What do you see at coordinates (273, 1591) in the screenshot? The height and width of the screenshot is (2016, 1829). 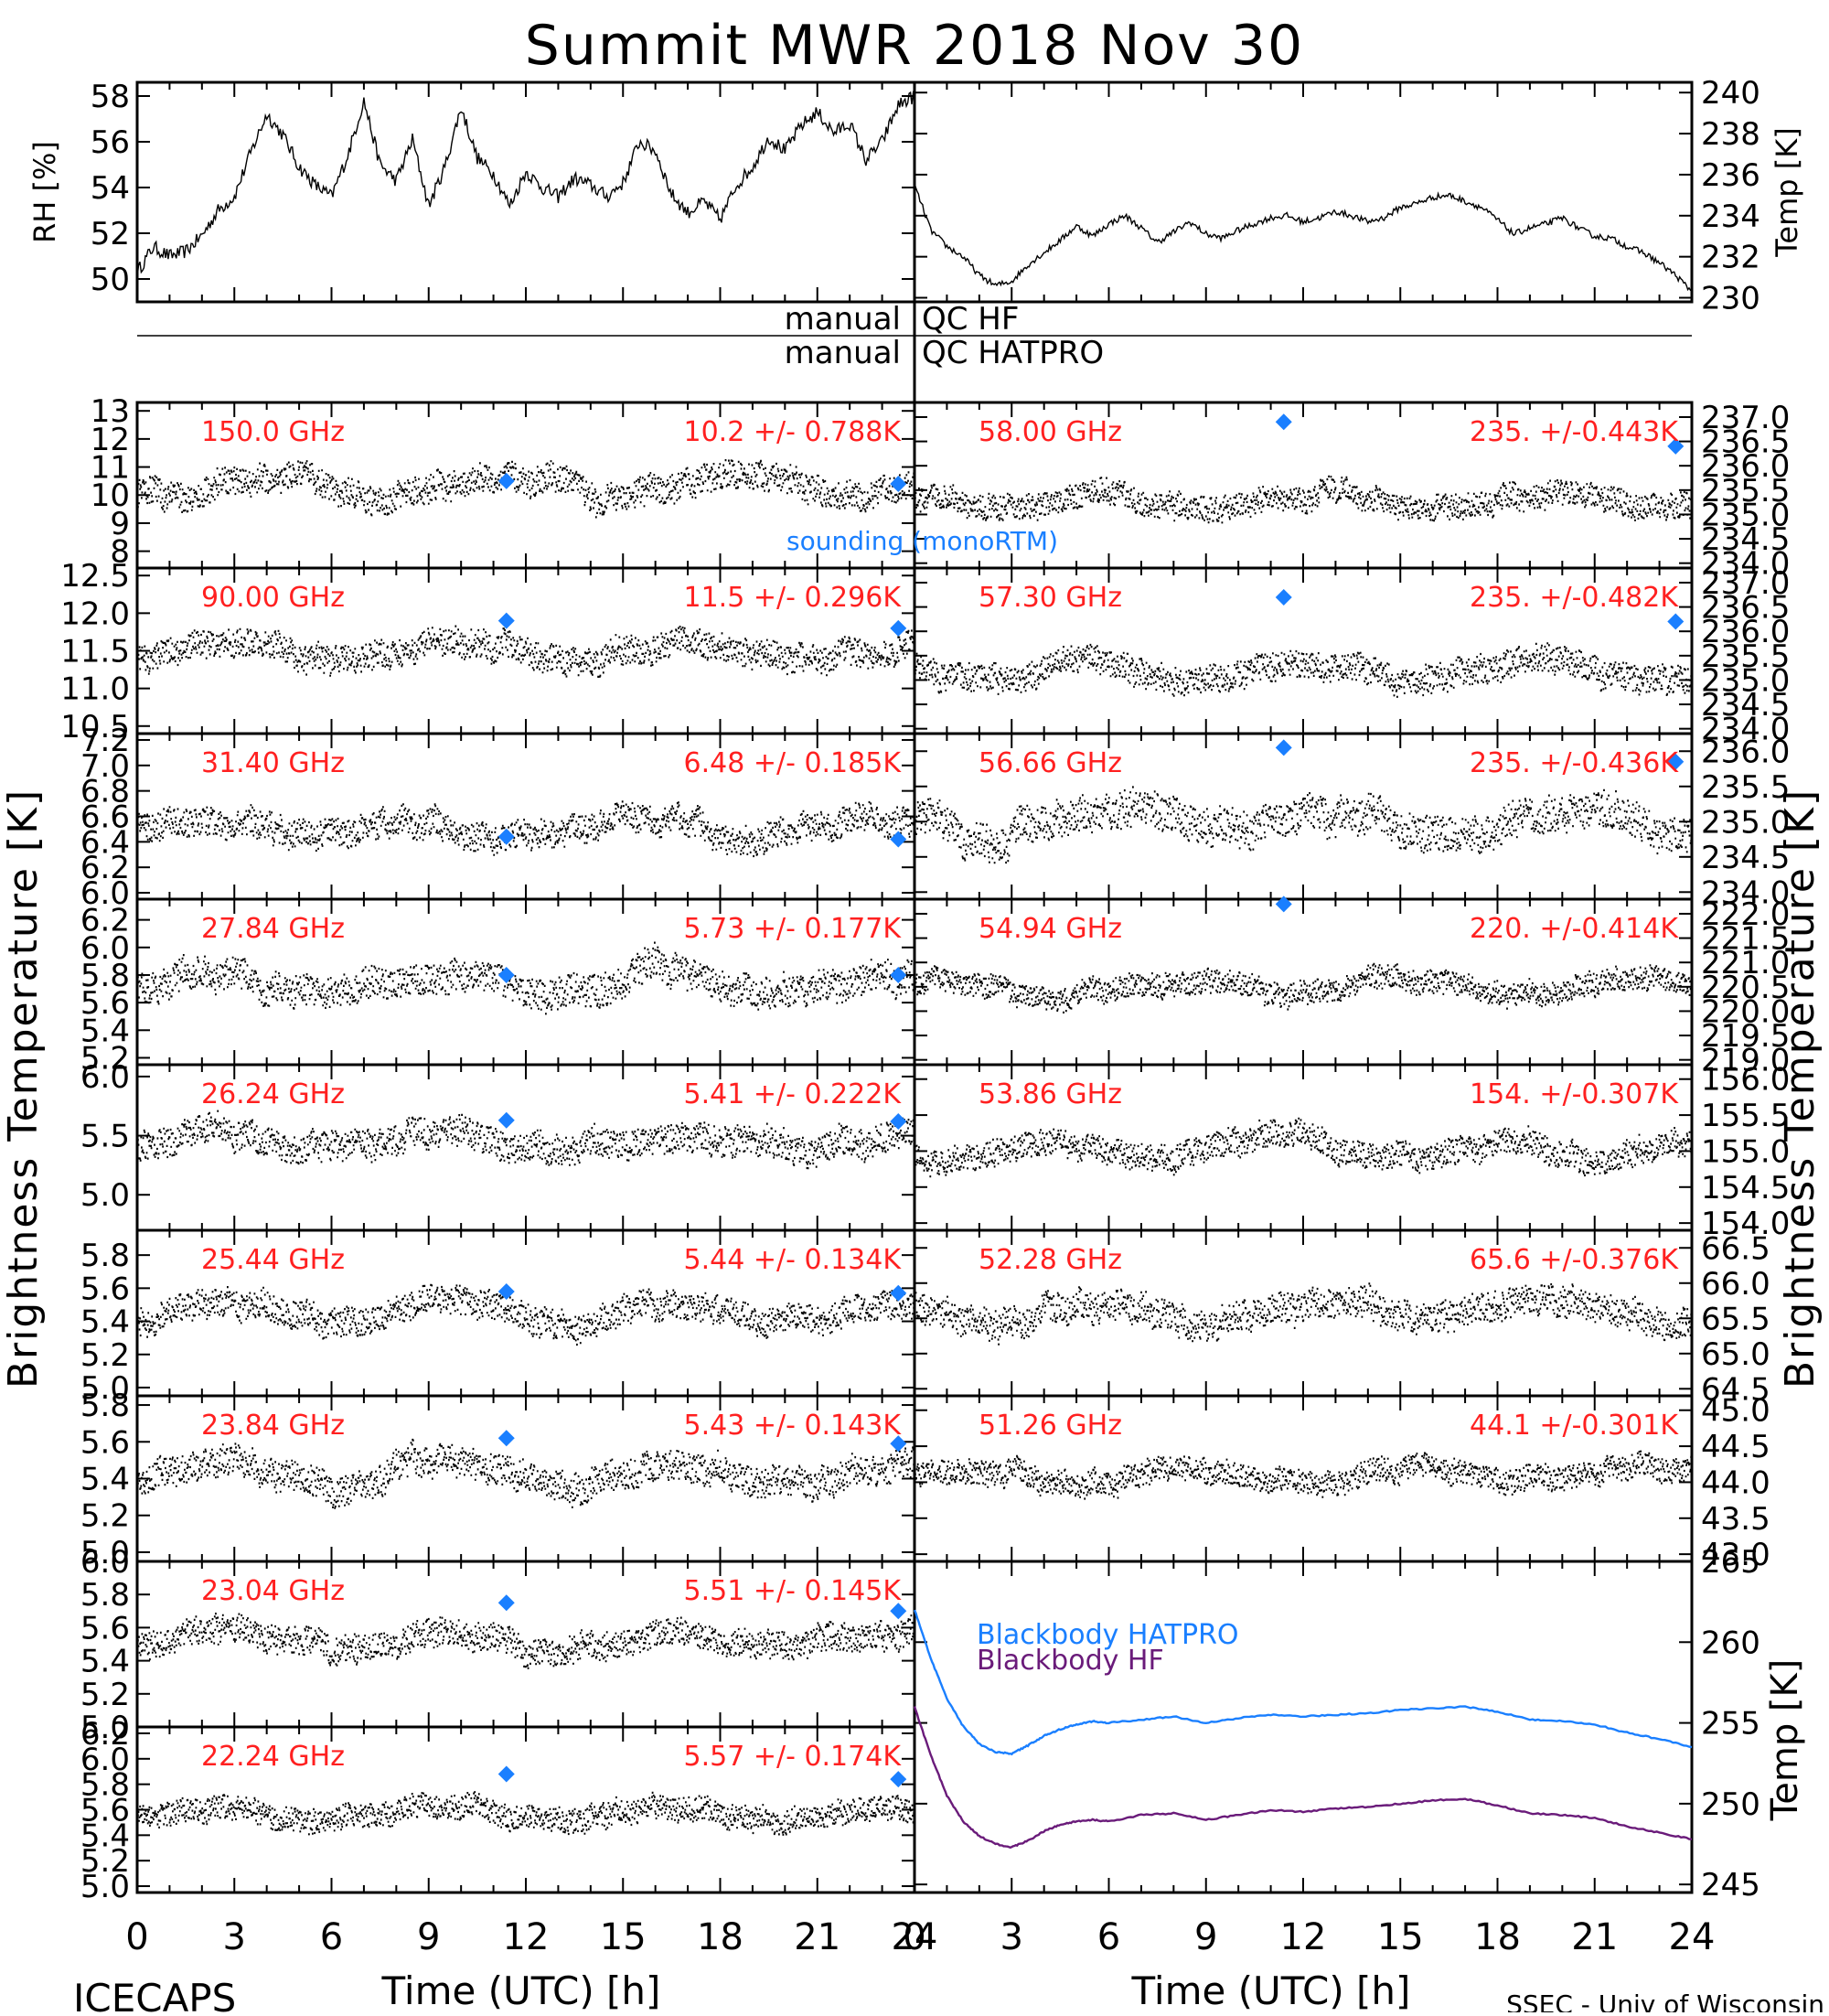 I see `p2304-freq-label: 23.04 GHz` at bounding box center [273, 1591].